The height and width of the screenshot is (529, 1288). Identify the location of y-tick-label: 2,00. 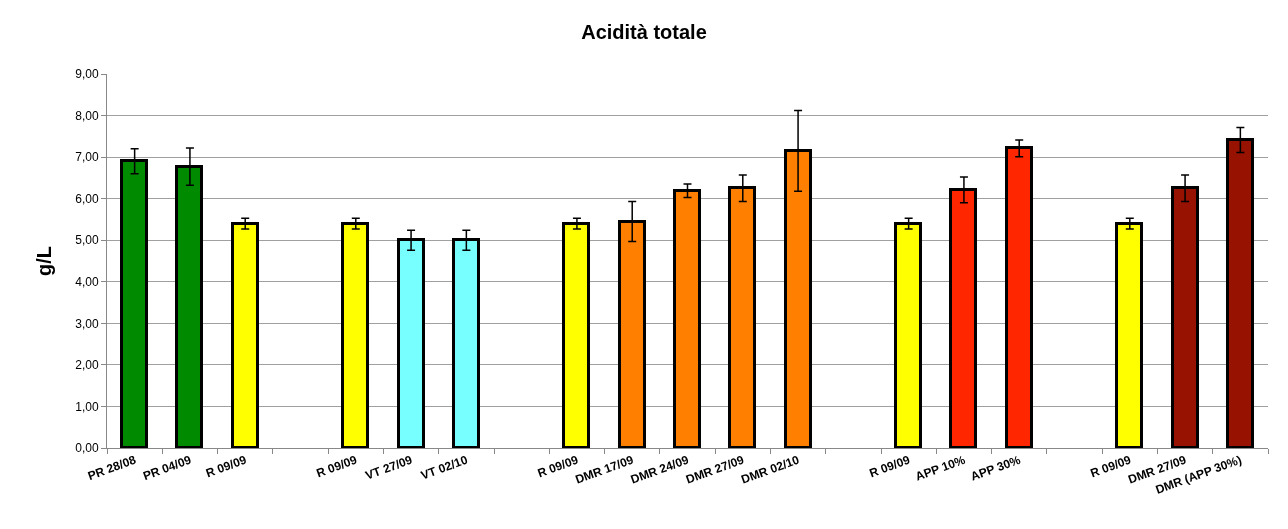
(87, 365).